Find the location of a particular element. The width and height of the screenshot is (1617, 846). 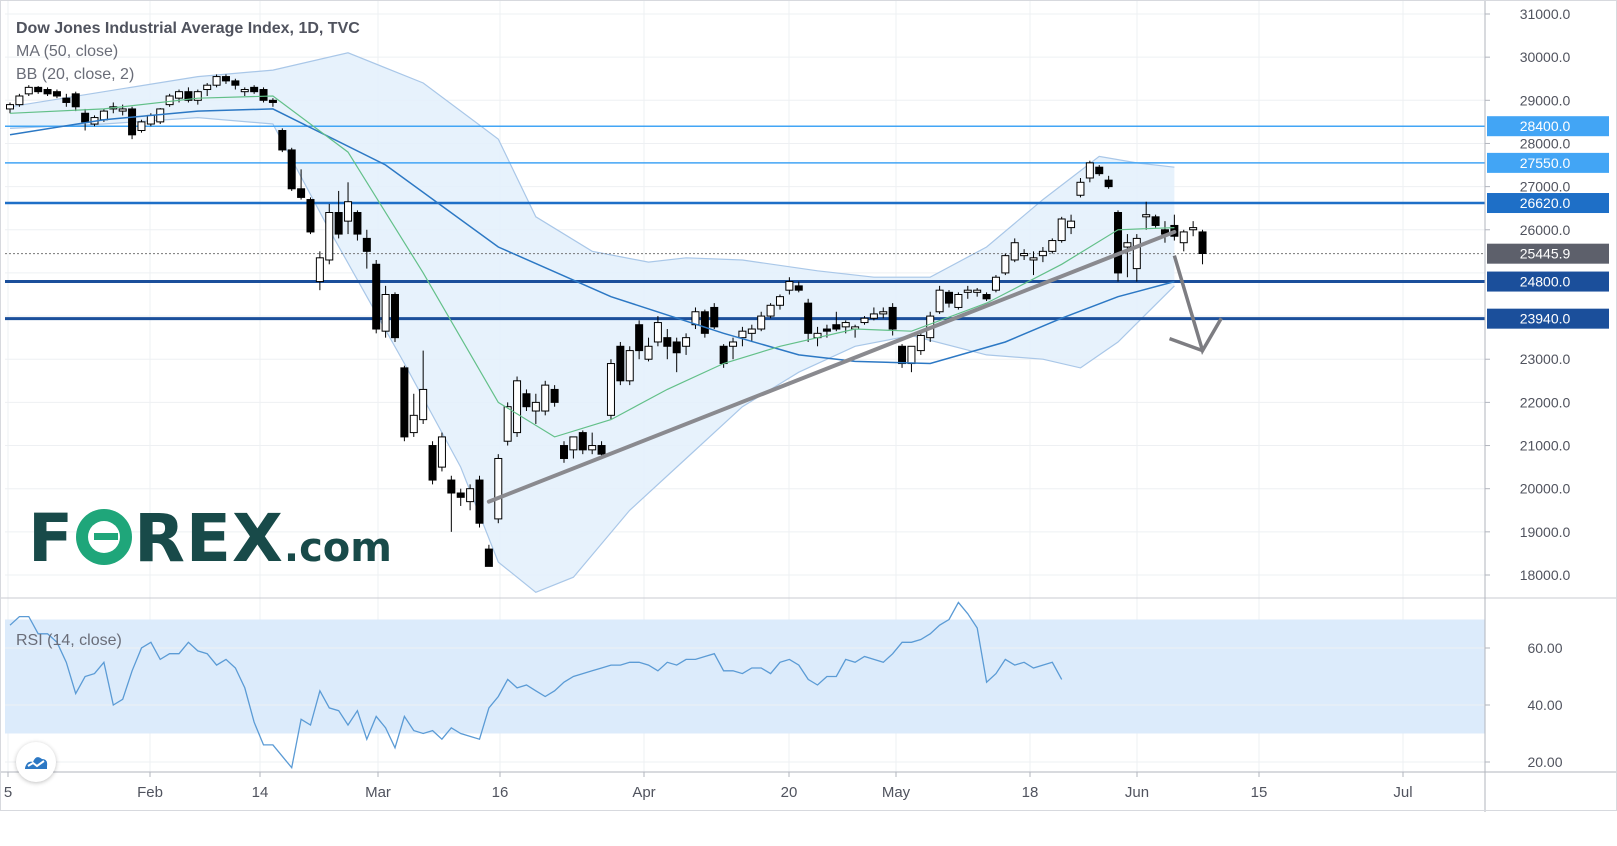

price-tick-label: 30000.0 is located at coordinates (1545, 57).